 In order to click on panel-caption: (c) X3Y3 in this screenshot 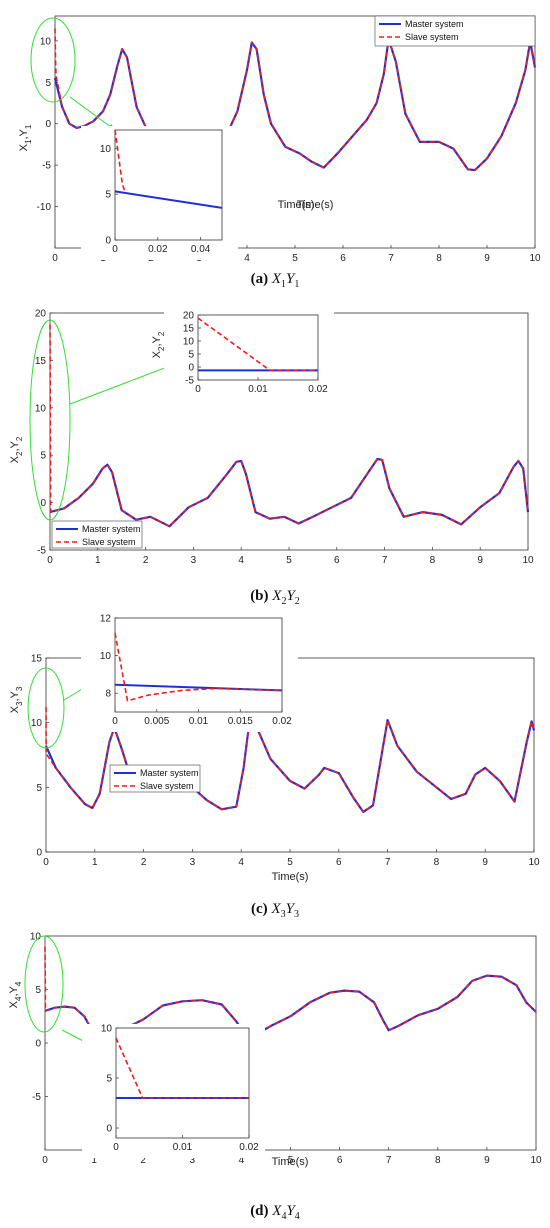, I will do `click(275, 910)`.